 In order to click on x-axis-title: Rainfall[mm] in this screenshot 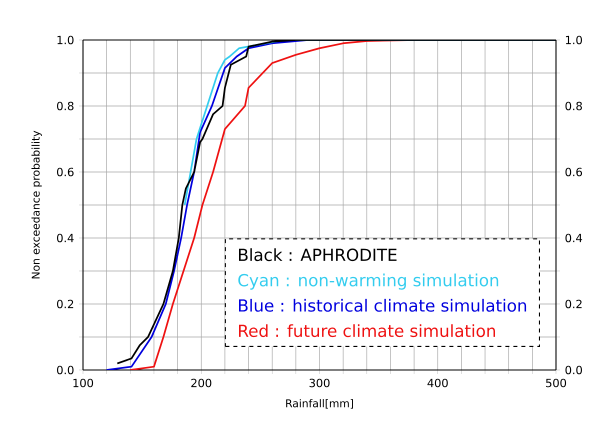, I will do `click(319, 404)`.